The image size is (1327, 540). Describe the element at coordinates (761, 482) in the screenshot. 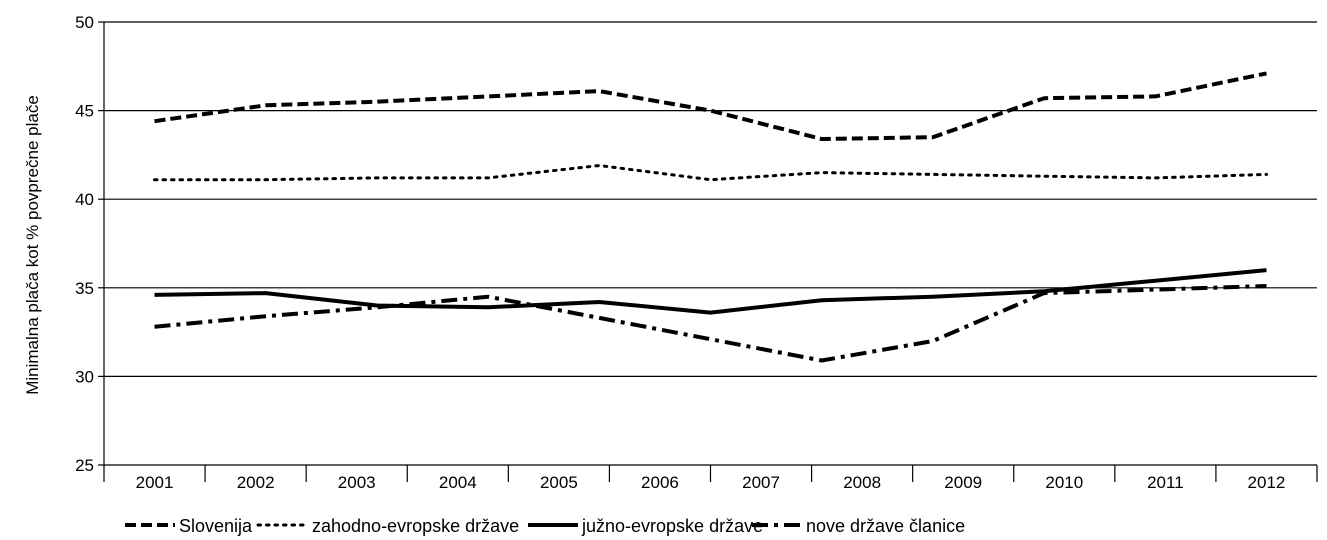

I see `x-tick-label: 2007` at that location.